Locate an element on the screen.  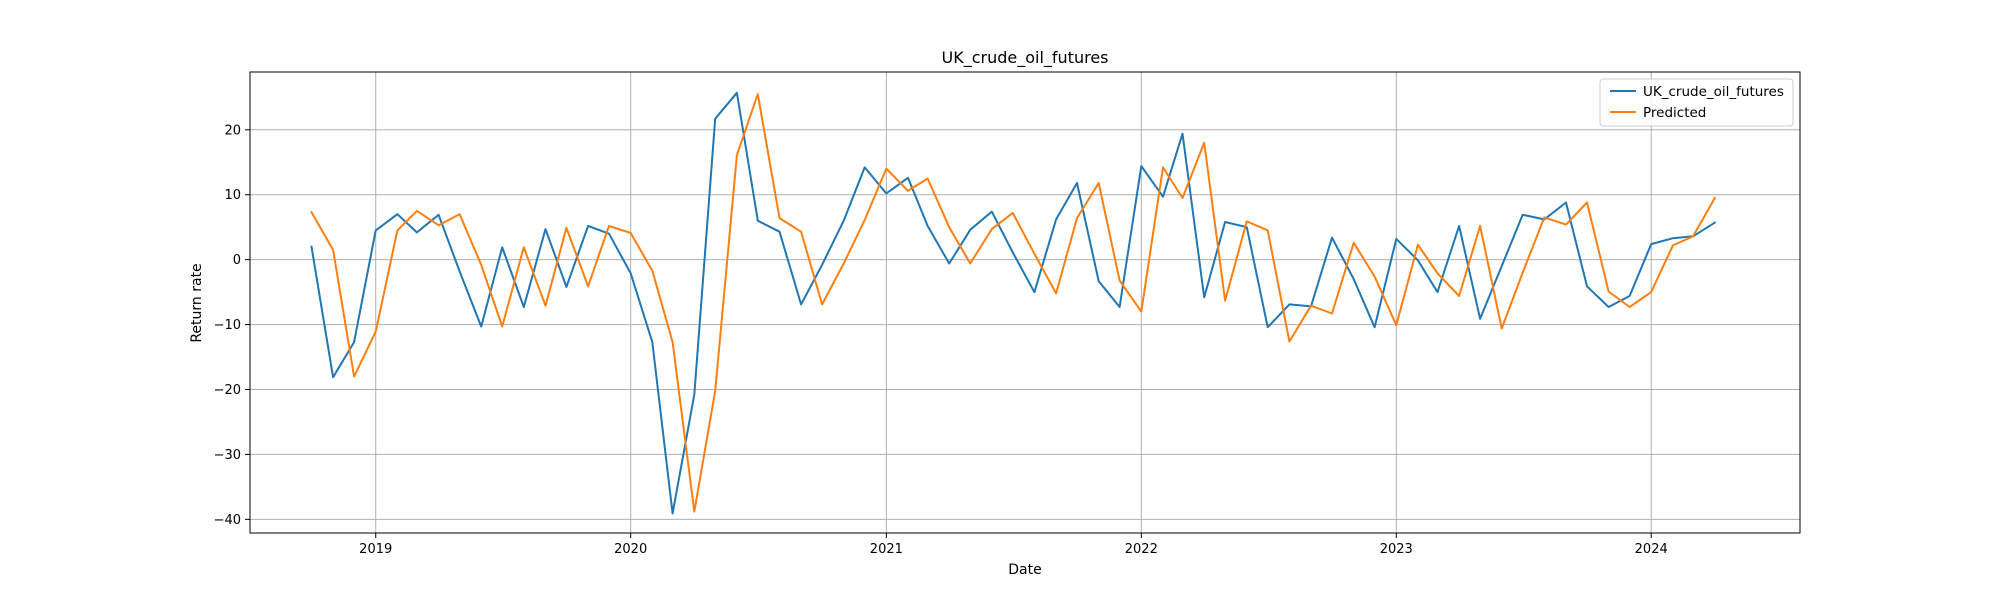
x-axis-ticks: 2019 2020 2021 2022 2023 2024 is located at coordinates (1013, 545).